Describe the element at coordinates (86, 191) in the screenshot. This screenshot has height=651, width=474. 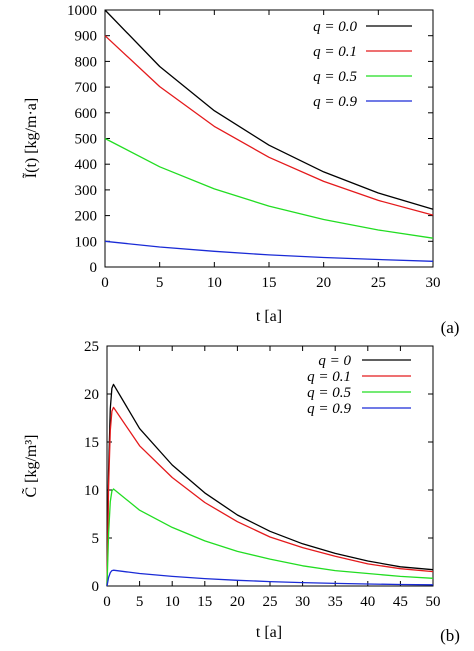
I see `y-tick-label: 300` at that location.